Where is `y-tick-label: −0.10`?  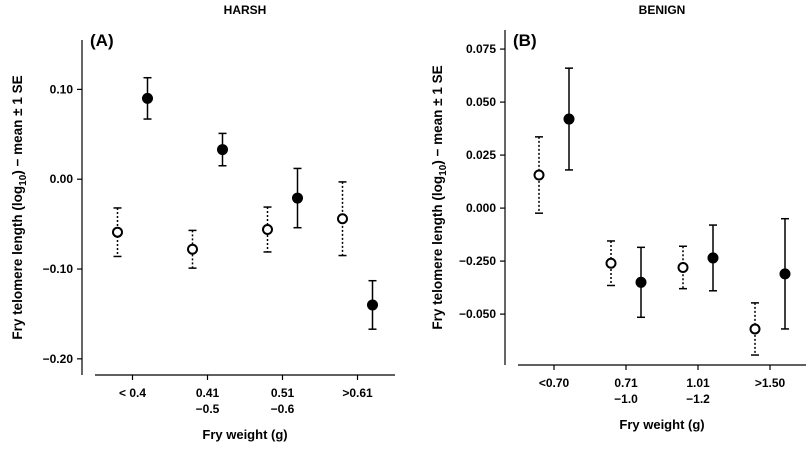
y-tick-label: −0.10 is located at coordinates (58, 269).